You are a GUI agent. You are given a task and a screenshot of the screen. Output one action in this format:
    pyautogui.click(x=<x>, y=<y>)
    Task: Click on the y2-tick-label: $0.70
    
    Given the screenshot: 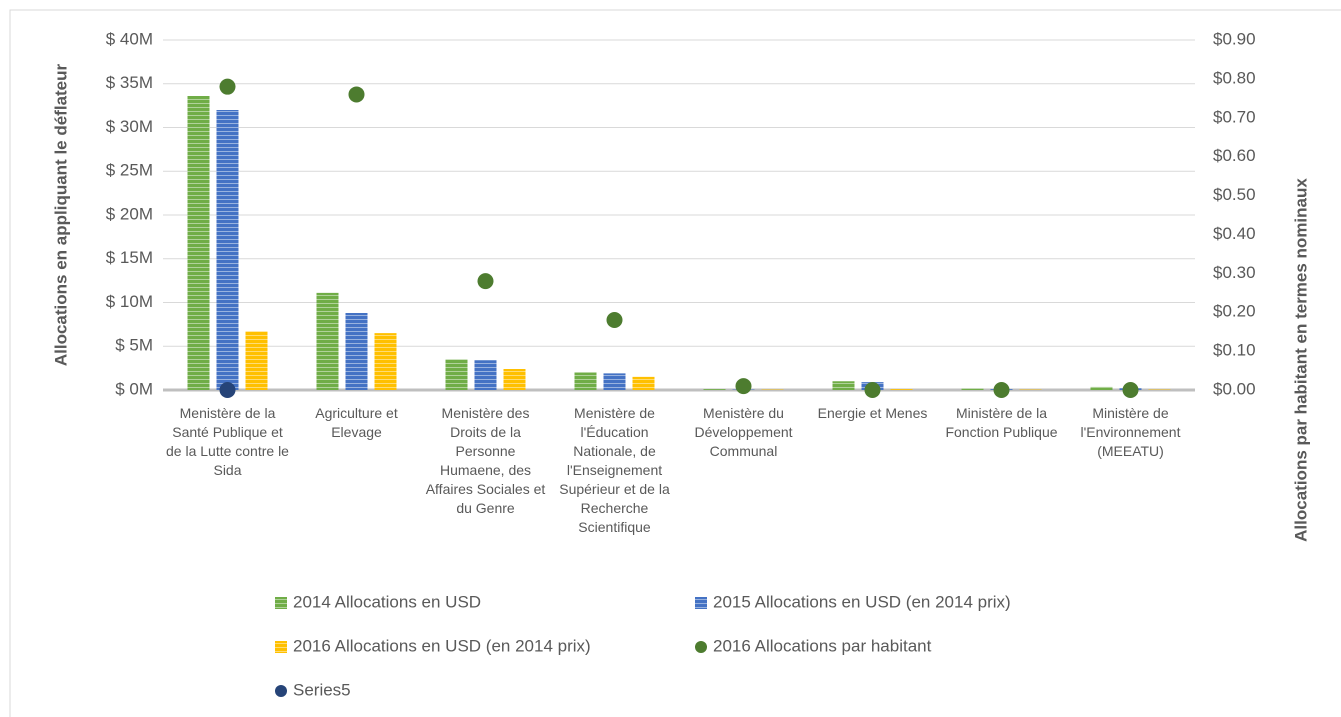 What is the action you would take?
    pyautogui.click(x=1234, y=116)
    